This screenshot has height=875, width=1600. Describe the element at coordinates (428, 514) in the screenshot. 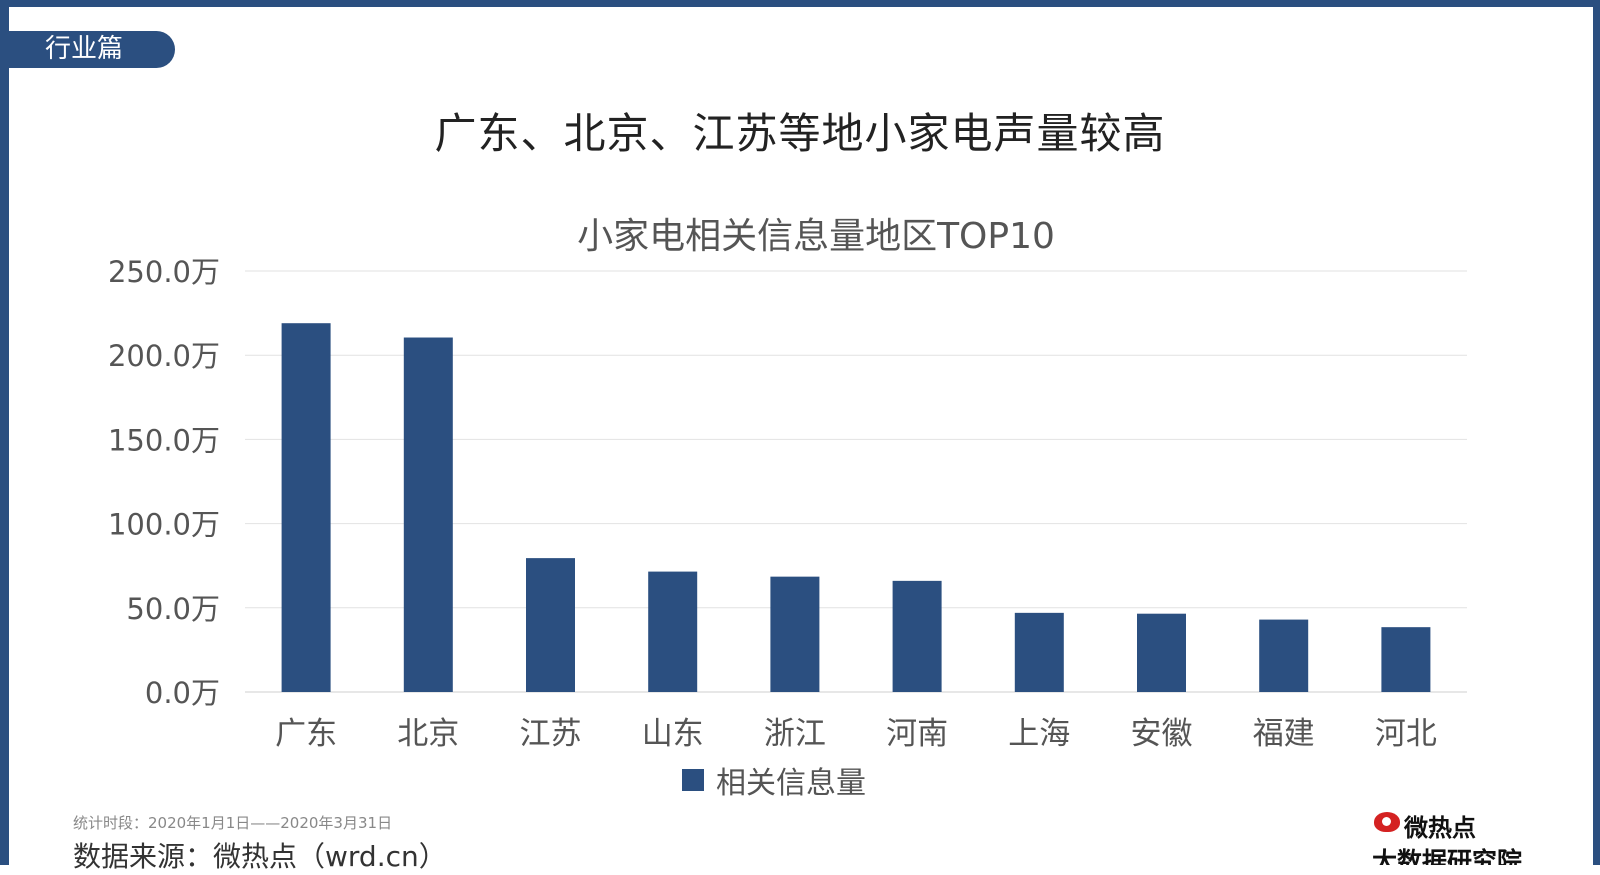

I see `bar-北京` at that location.